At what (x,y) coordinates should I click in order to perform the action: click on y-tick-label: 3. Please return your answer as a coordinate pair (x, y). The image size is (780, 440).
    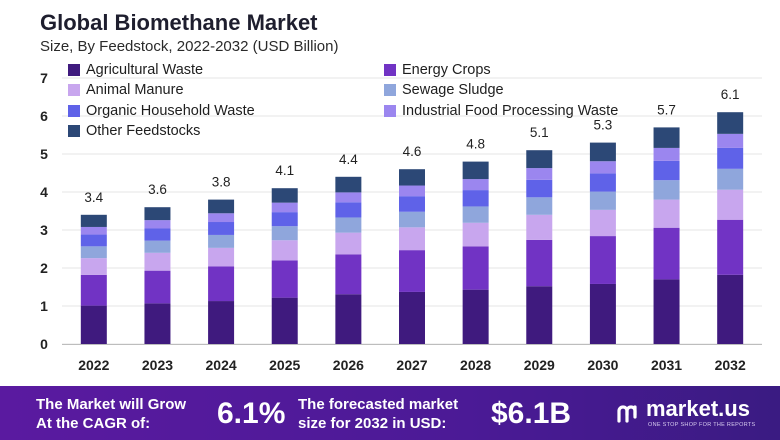
    Looking at the image, I should click on (44, 230).